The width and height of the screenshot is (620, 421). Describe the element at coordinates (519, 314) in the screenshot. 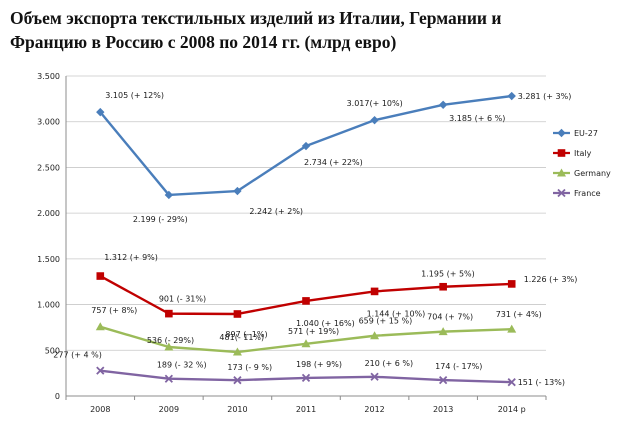

I see `data-label: 731 (+ 4%)` at that location.